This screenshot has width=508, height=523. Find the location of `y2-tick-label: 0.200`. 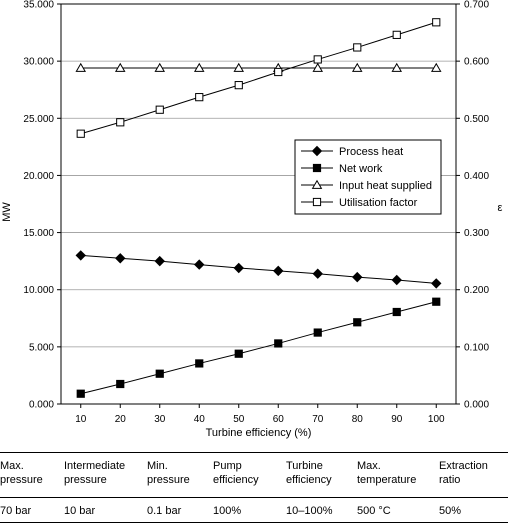

y2-tick-label: 0.200 is located at coordinates (476, 290).